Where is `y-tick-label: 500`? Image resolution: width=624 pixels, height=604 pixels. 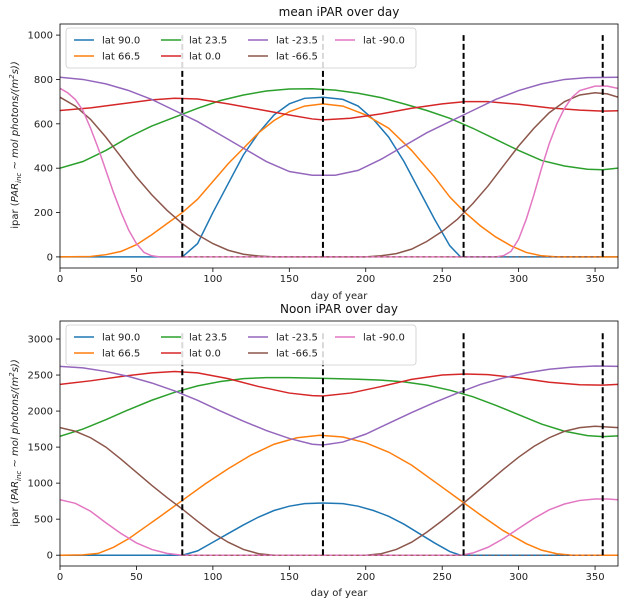
y-tick-label: 500 is located at coordinates (43, 520).